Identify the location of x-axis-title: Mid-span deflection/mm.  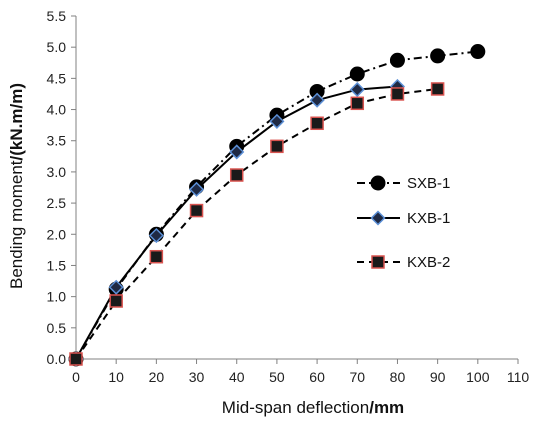
(313, 407).